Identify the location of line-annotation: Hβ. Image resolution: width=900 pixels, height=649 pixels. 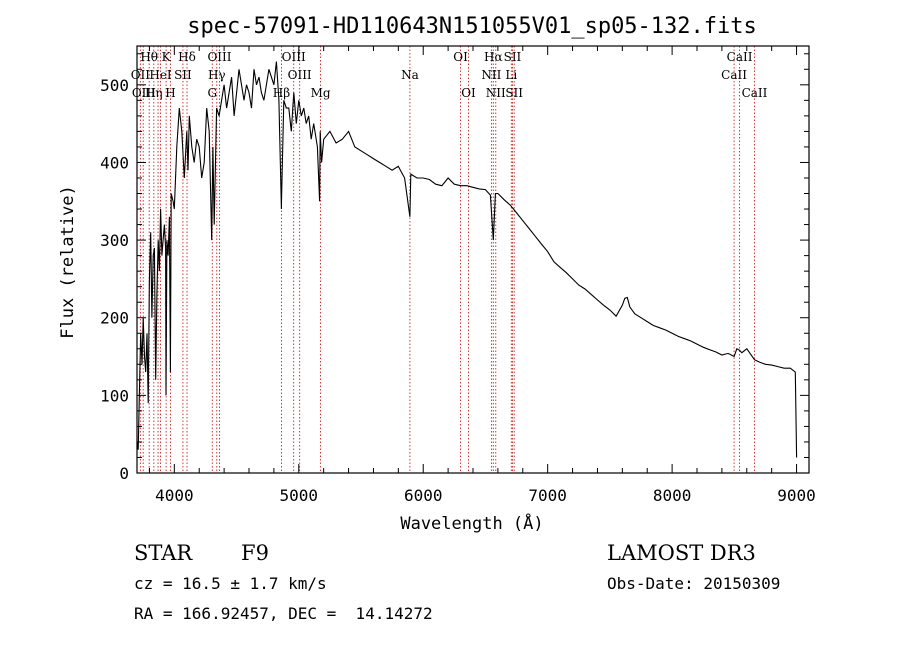
(281, 93).